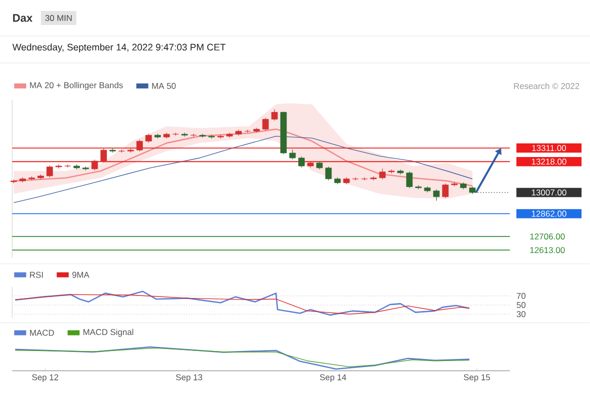  Describe the element at coordinates (549, 213) in the screenshot. I see `y-tick-label: 12862.00` at that location.